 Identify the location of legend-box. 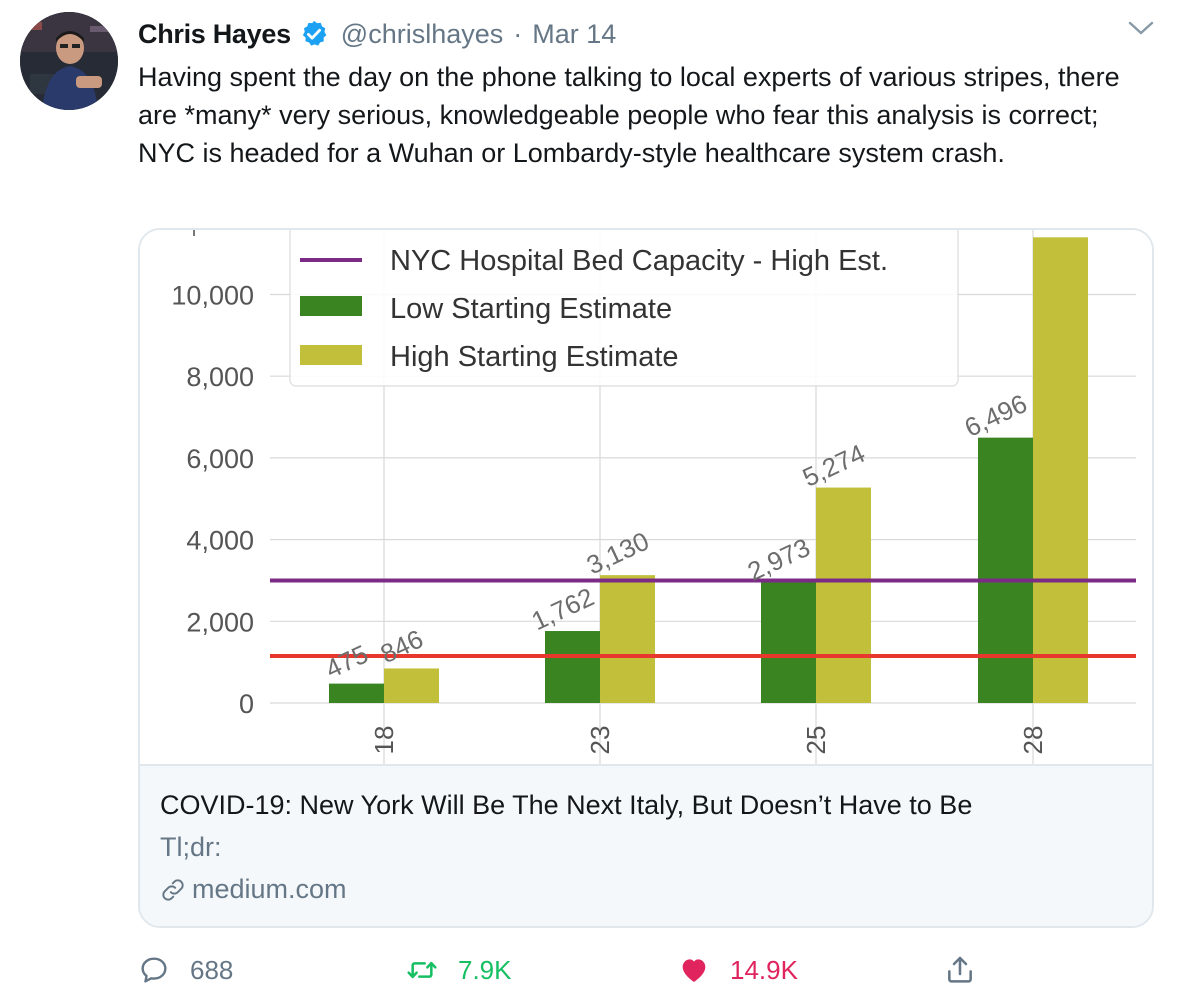
(624, 308).